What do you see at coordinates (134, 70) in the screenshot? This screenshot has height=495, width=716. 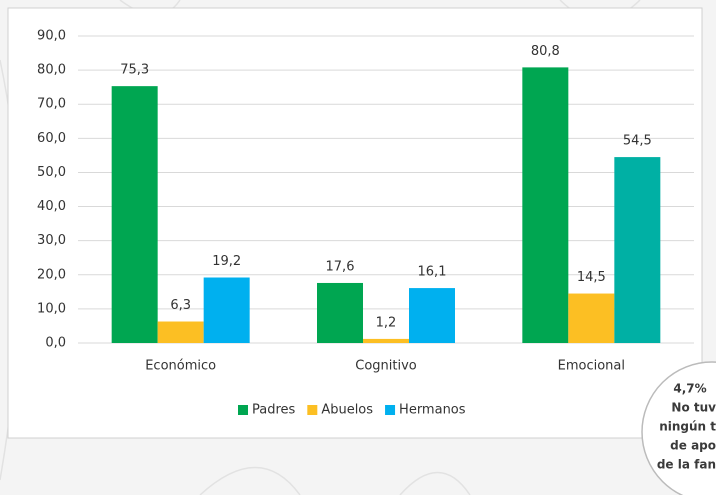 I see `data-label: 75,3` at bounding box center [134, 70].